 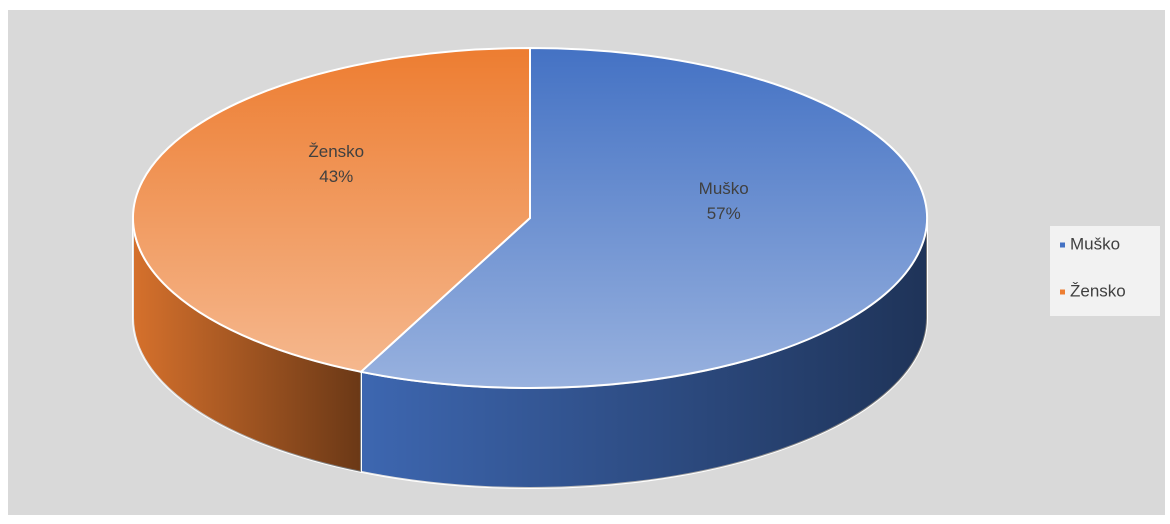 I want to click on slice-category: Muško, so click(x=724, y=188).